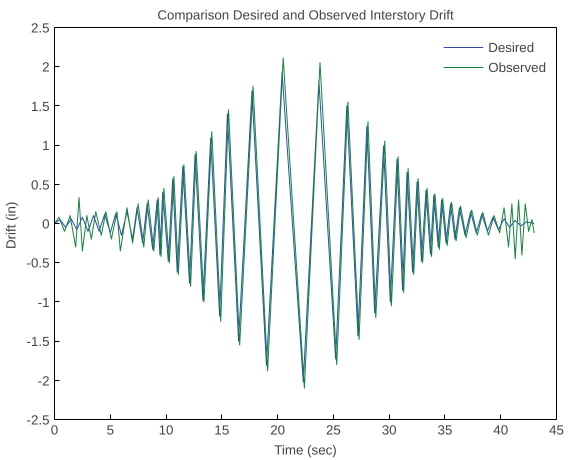  Describe the element at coordinates (445, 430) in the screenshot. I see `x-tick-label: 35` at that location.